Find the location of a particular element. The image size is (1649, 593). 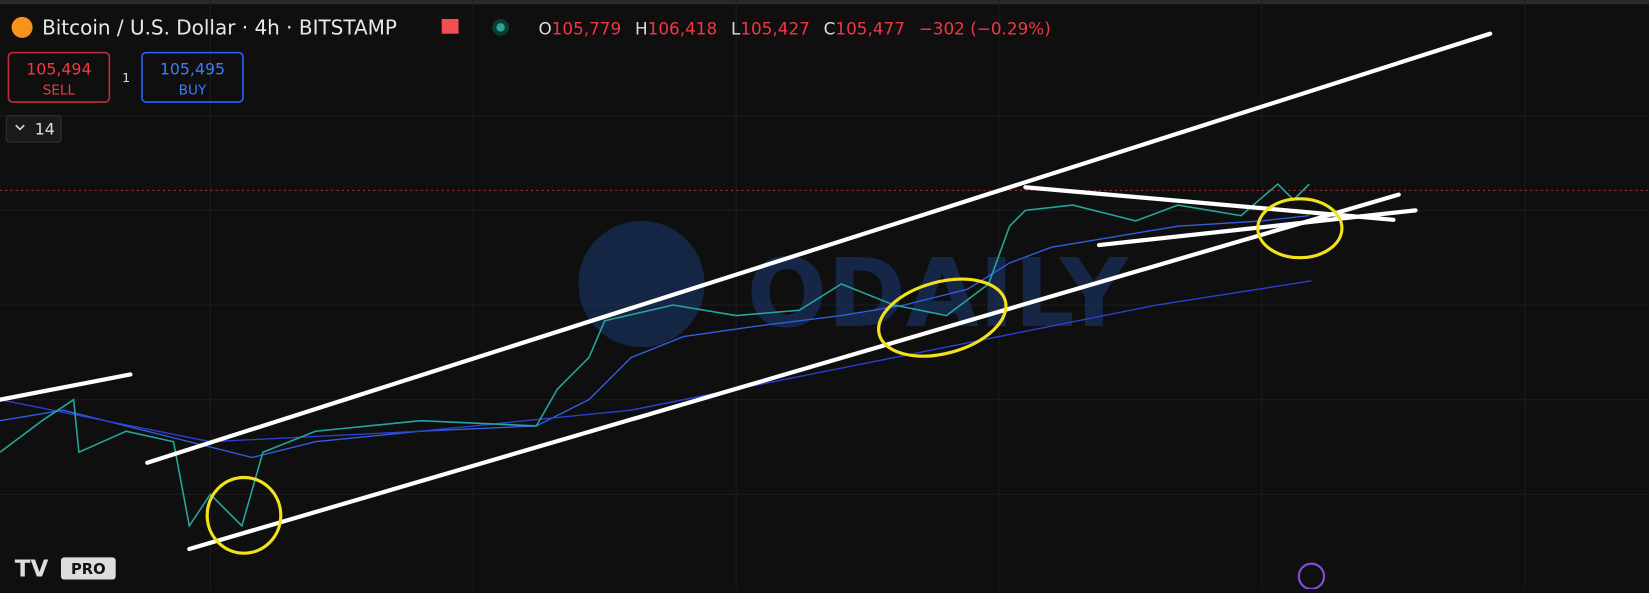

ohlc-label: L is located at coordinates (736, 29).